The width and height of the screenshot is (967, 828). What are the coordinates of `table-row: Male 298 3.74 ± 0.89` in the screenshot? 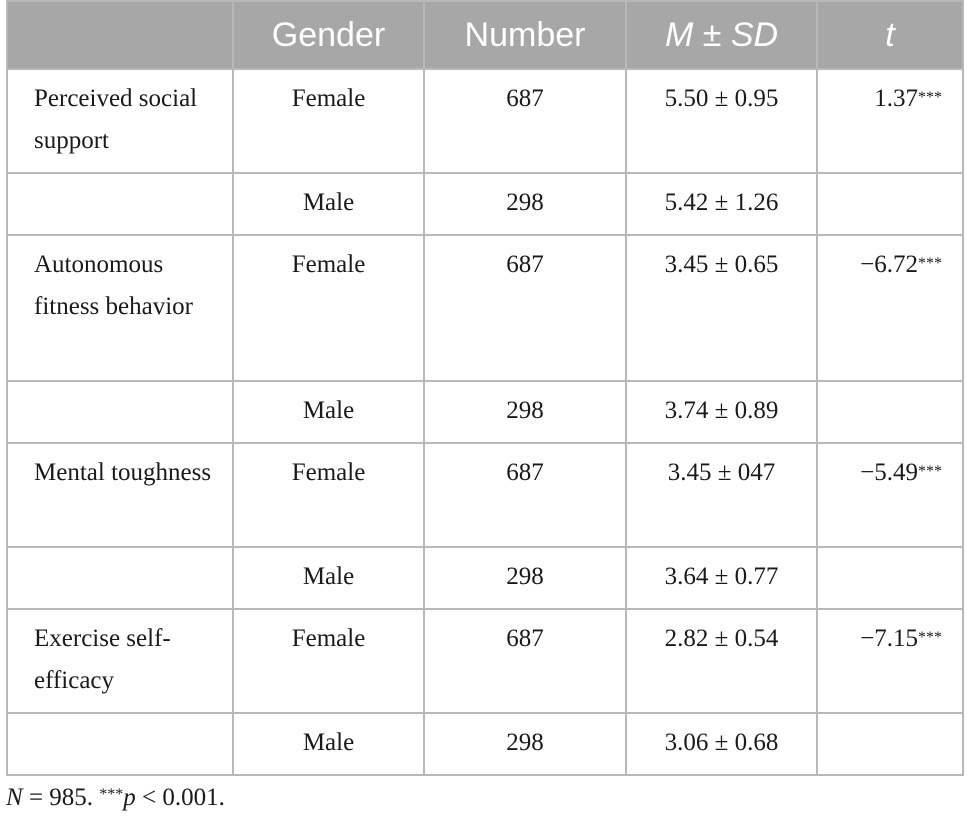 It's located at (485, 412).